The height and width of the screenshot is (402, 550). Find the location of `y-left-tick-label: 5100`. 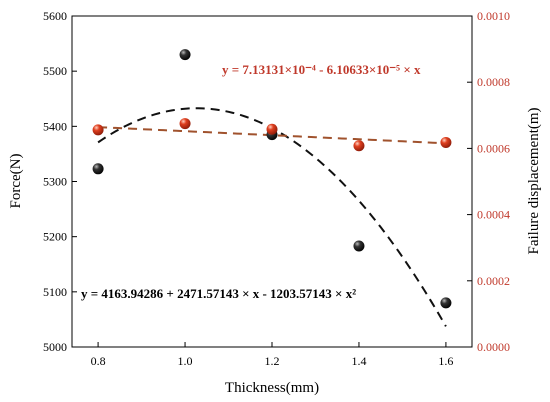

y-left-tick-label: 5100 is located at coordinates (55, 292).